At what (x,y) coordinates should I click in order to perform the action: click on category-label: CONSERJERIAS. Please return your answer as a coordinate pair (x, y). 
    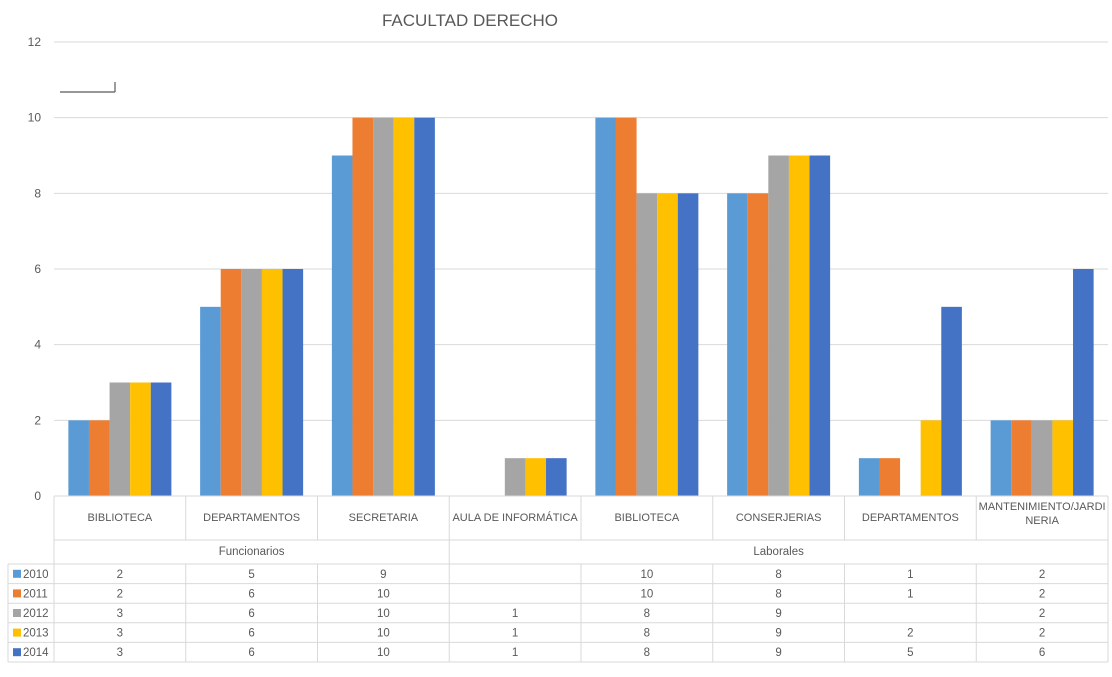
    Looking at the image, I should click on (779, 518).